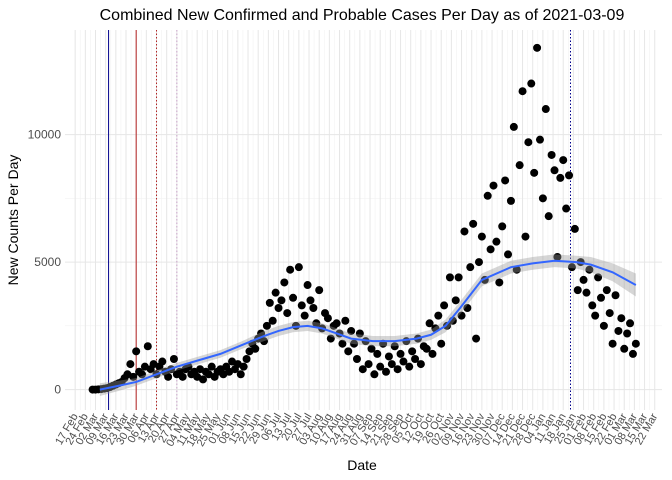 The height and width of the screenshot is (480, 672). What do you see at coordinates (45, 135) in the screenshot?
I see `y-tick-label: 10000` at bounding box center [45, 135].